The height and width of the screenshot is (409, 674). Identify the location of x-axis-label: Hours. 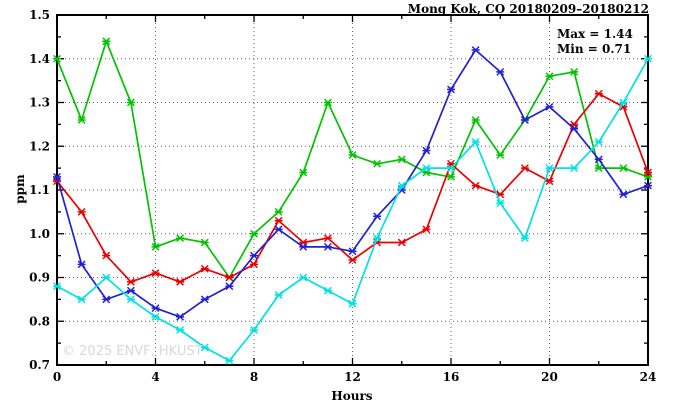
(352, 396).